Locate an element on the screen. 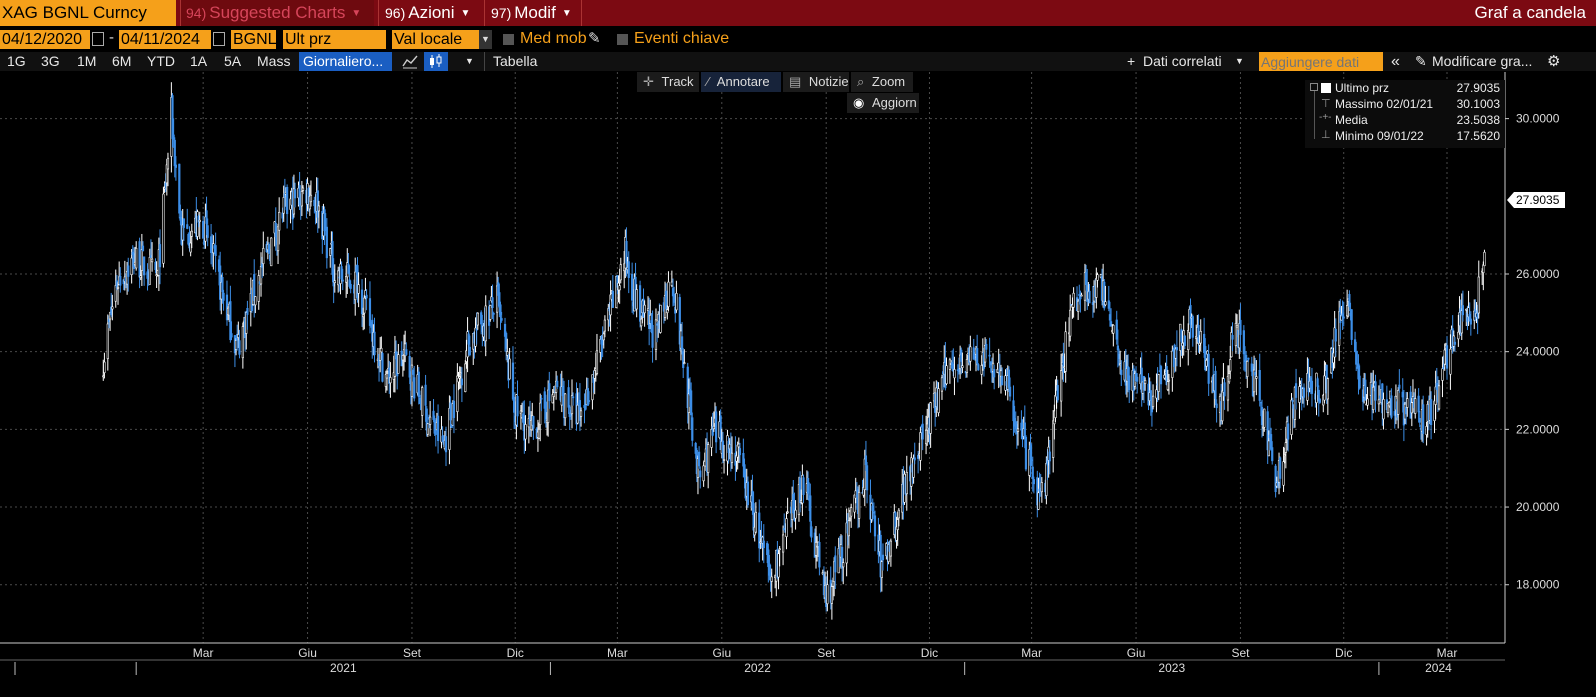 This screenshot has width=1596, height=697. line-chart-icon is located at coordinates (410, 61).